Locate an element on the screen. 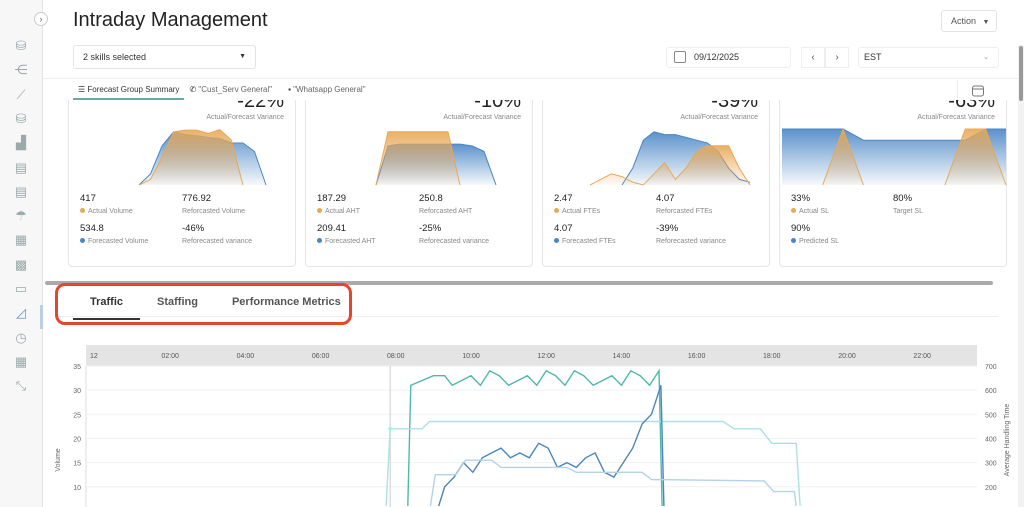 This screenshot has width=1024, height=507. chevron-down-icon: ⌄ is located at coordinates (986, 57).